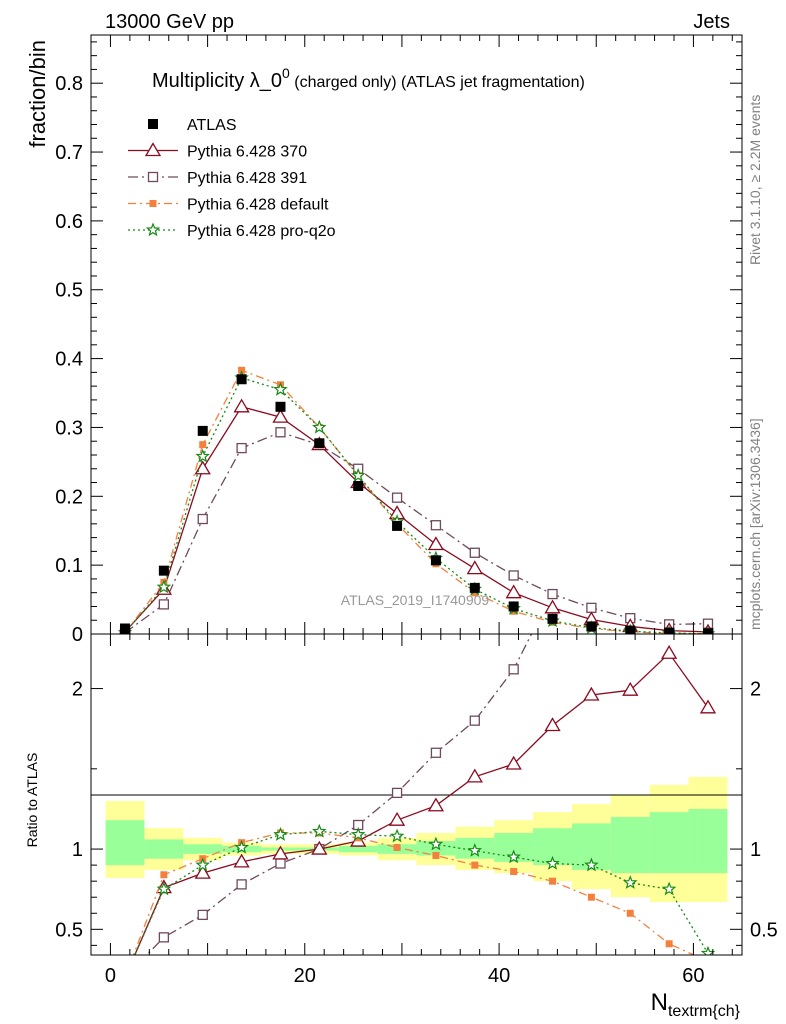  I want to click on x-tick-label: 0, so click(110, 976).